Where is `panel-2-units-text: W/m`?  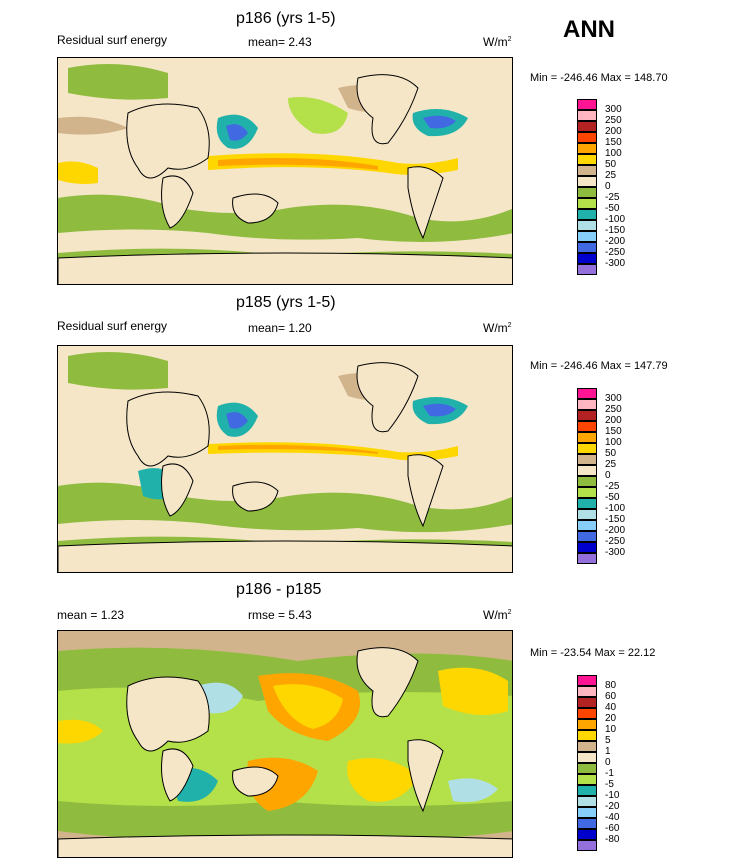 panel-2-units-text: W/m is located at coordinates (495, 328).